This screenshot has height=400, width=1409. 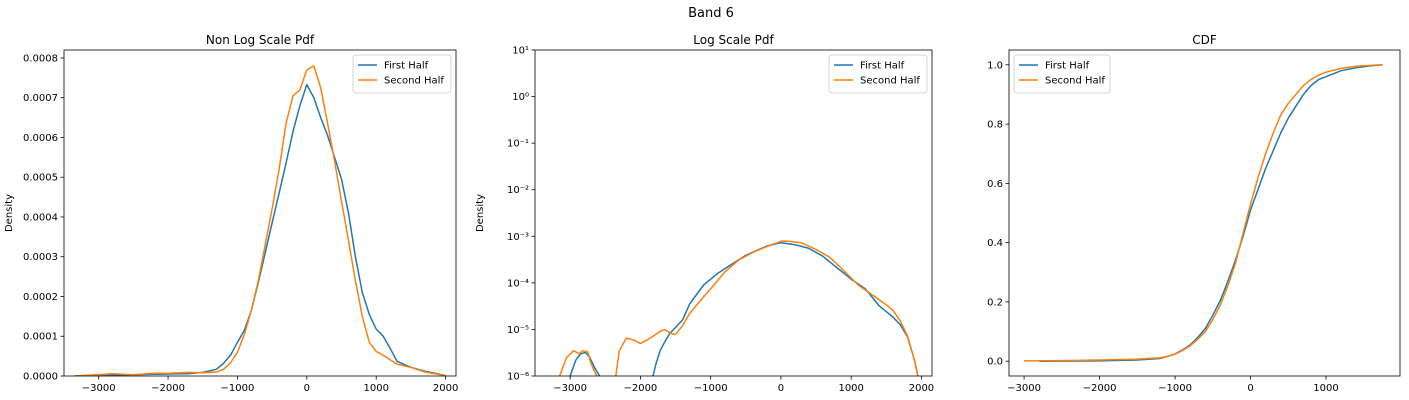 What do you see at coordinates (1204, 40) in the screenshot?
I see `chart-title: CDF` at bounding box center [1204, 40].